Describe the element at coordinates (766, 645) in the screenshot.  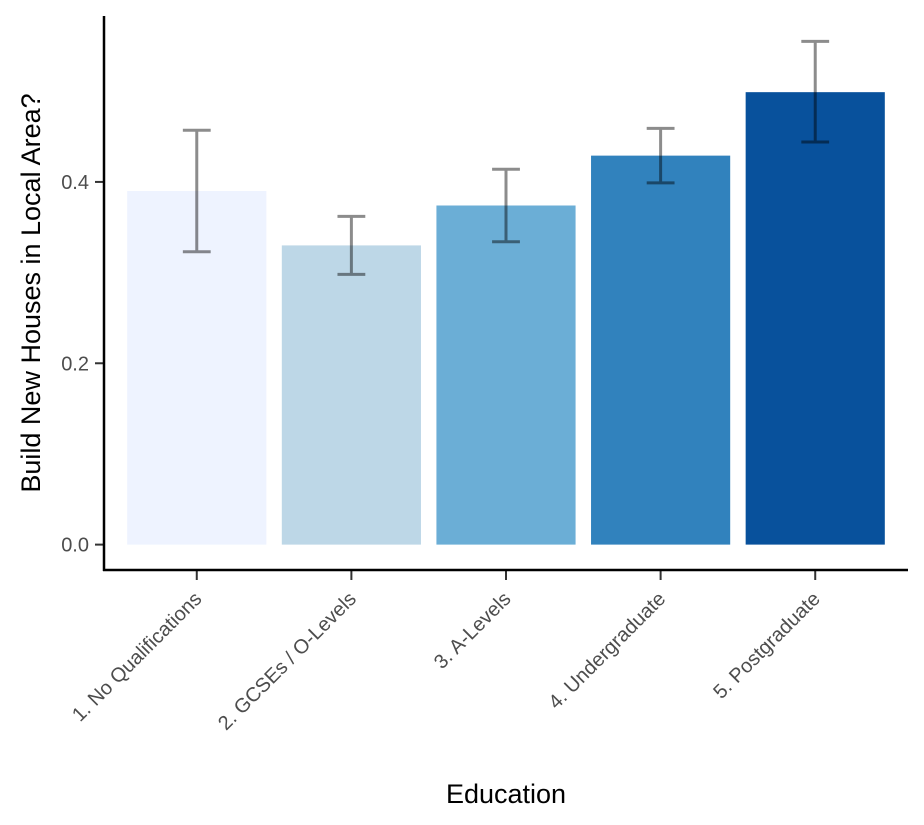
I see `x-tick-label: 5. Postgraduate` at that location.